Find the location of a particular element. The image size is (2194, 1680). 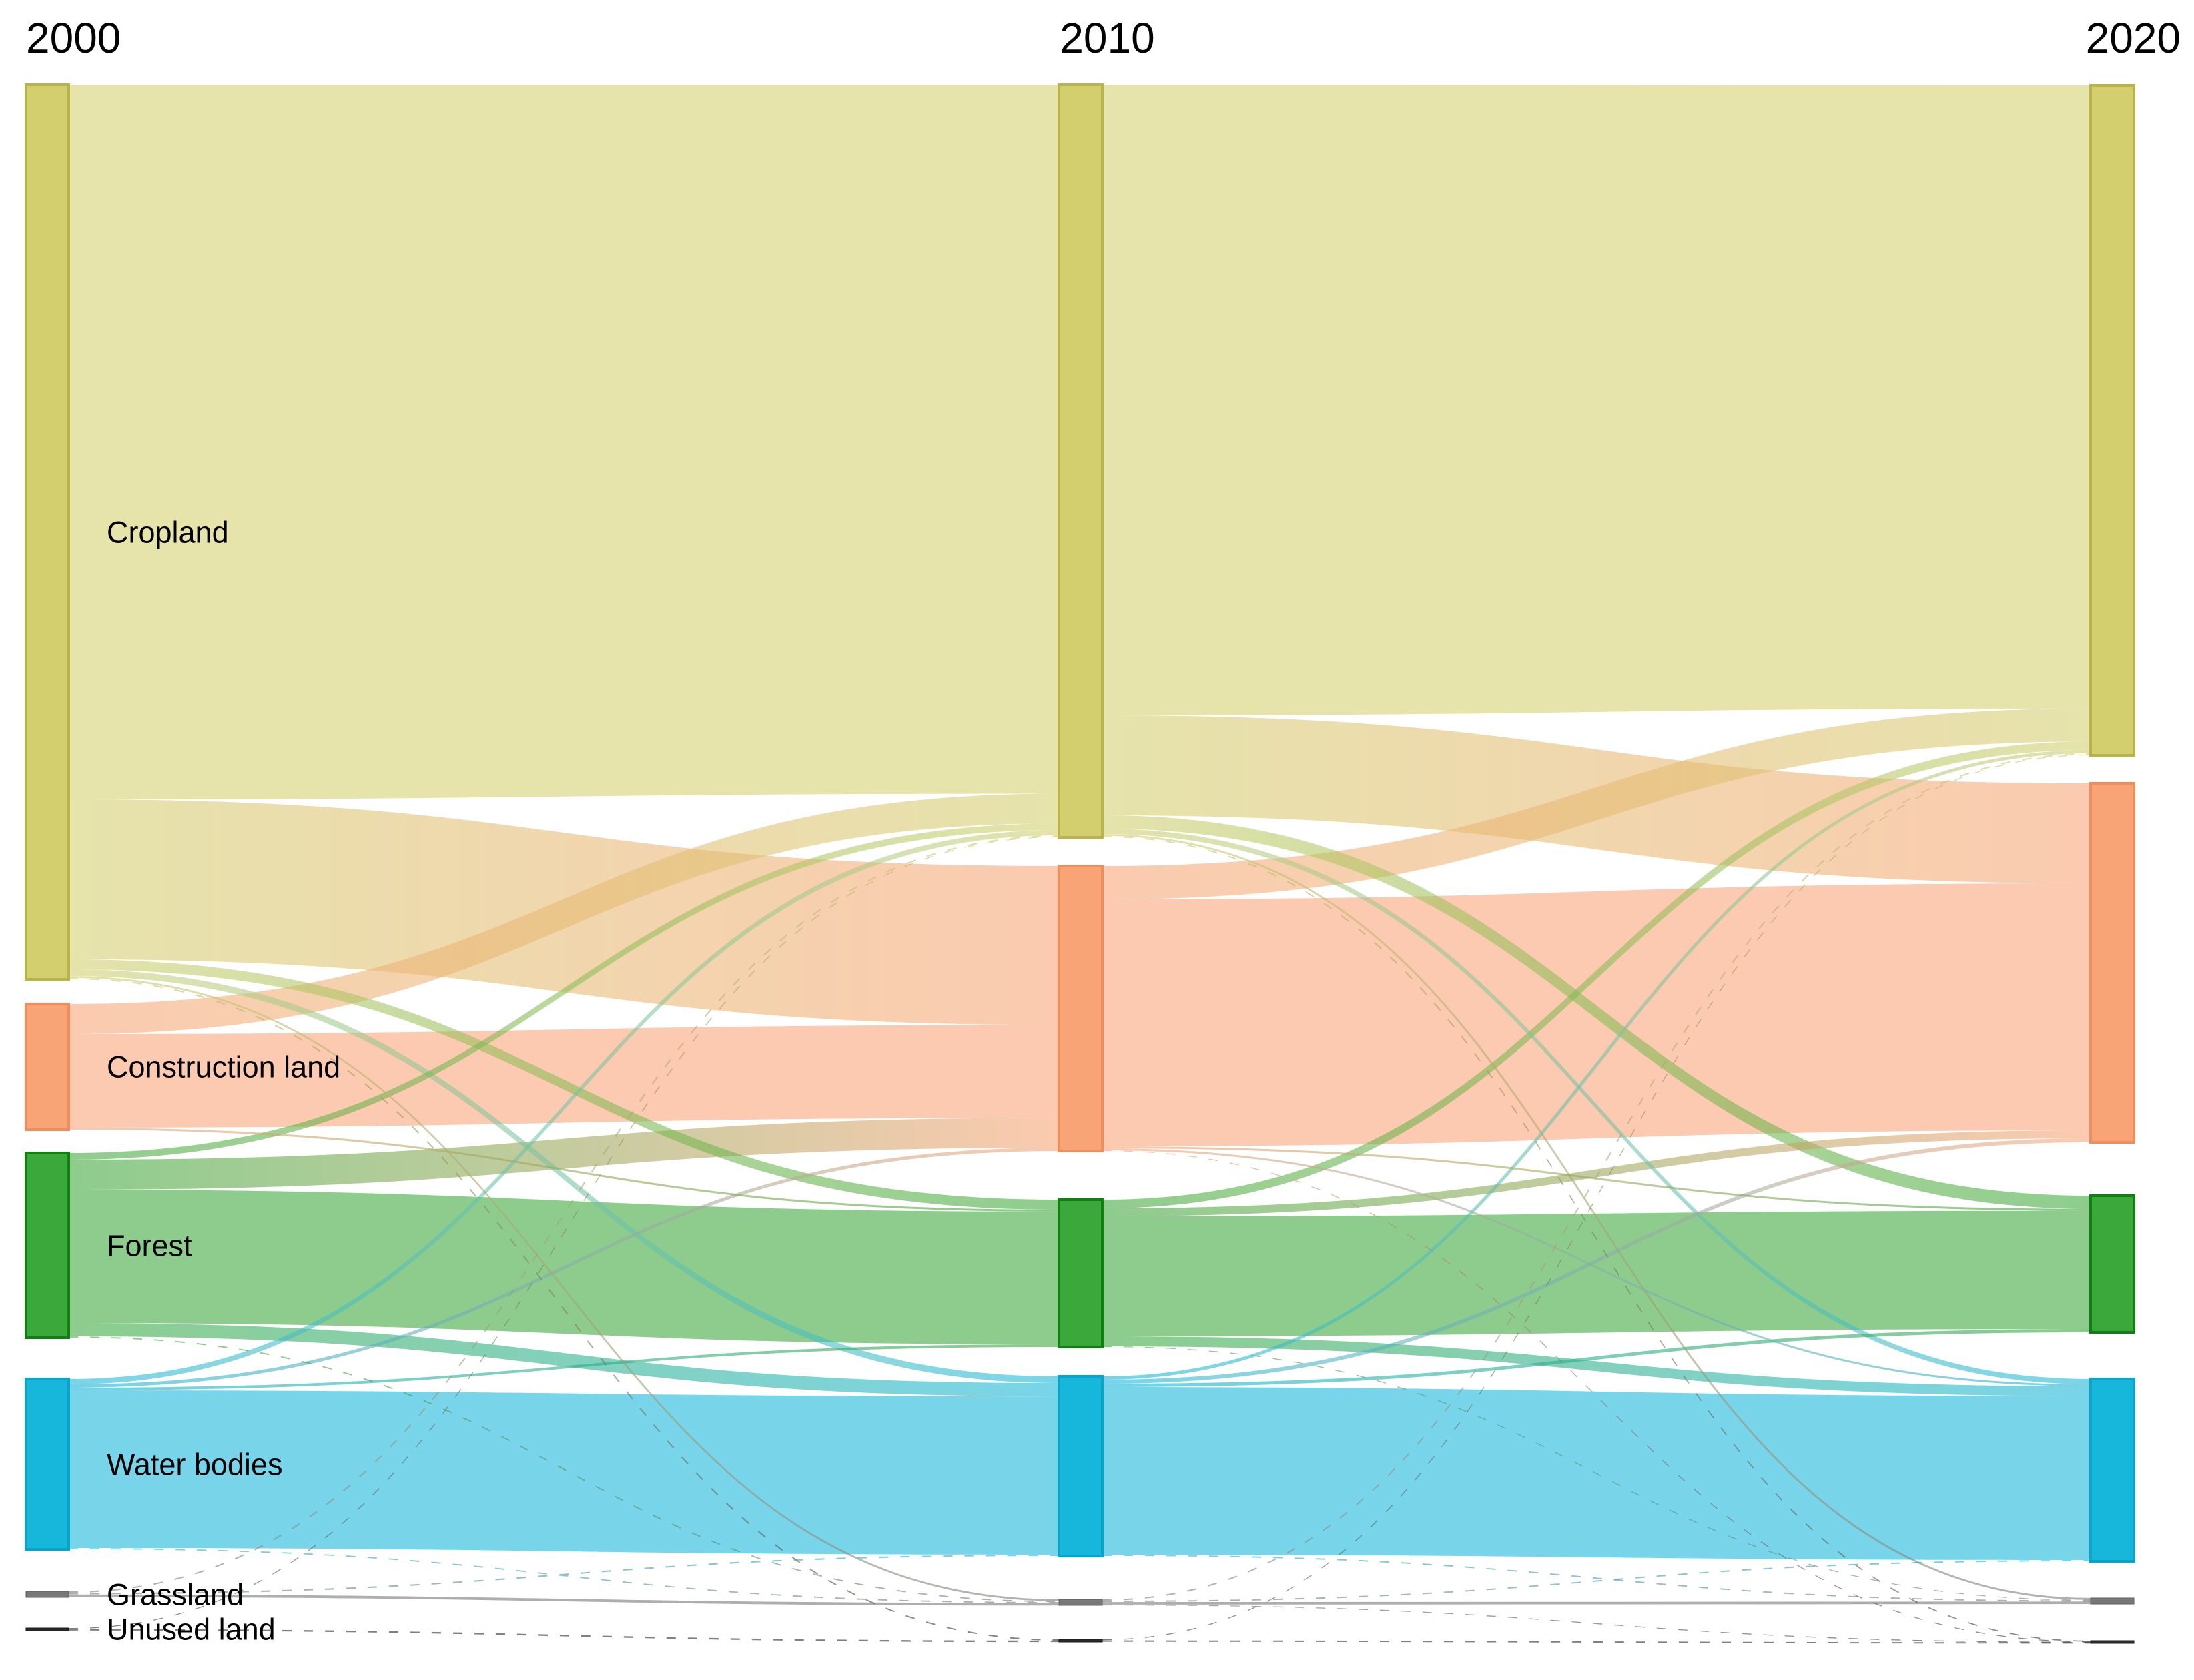

node-label-construction: Construction land is located at coordinates (224, 1066).